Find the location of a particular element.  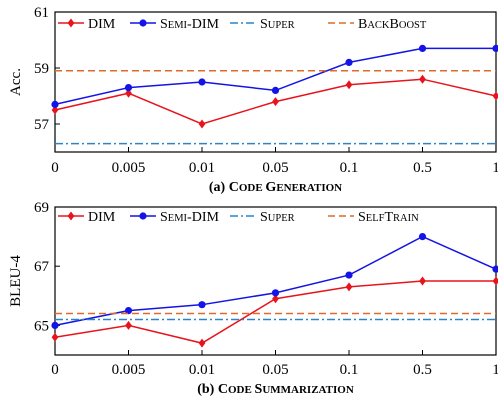

y-tick-label: 59 is located at coordinates (41, 69).